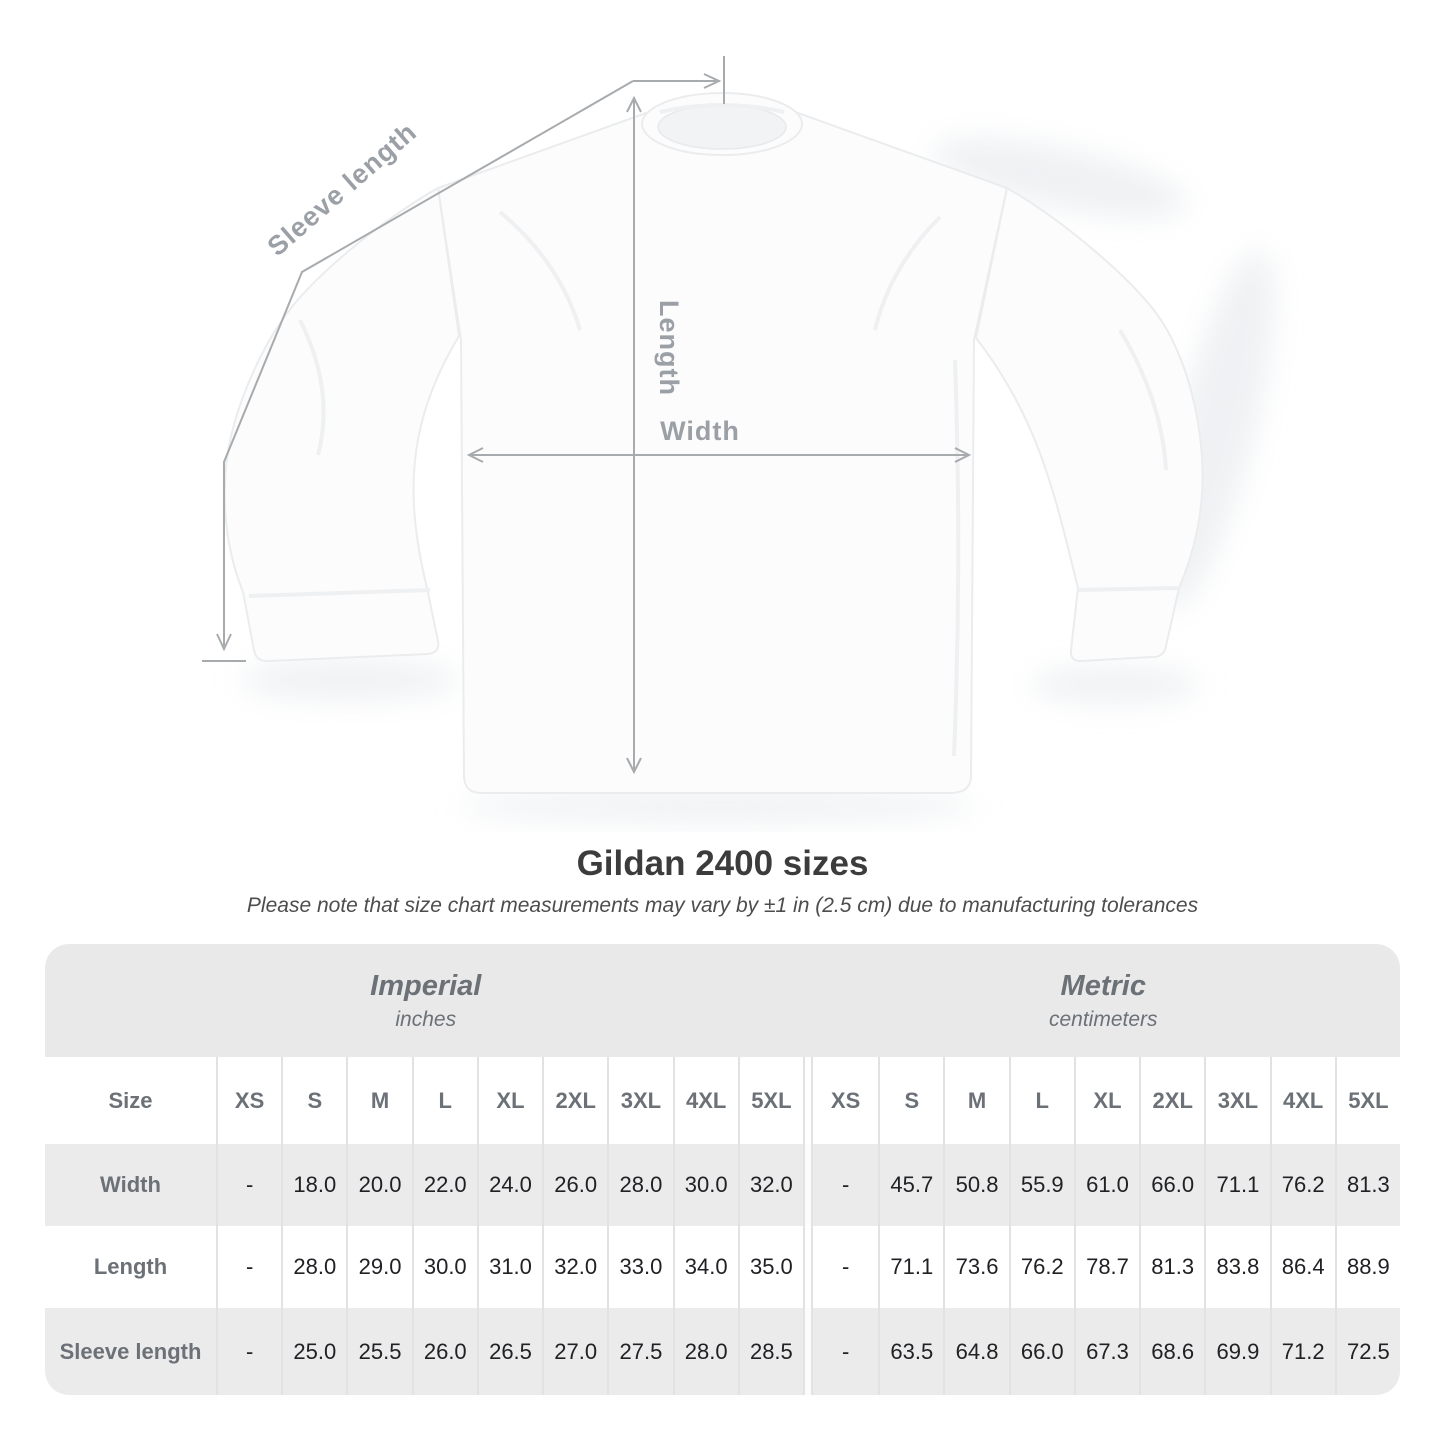  What do you see at coordinates (975, 1185) in the screenshot?
I see `metric-cell: 50.8` at bounding box center [975, 1185].